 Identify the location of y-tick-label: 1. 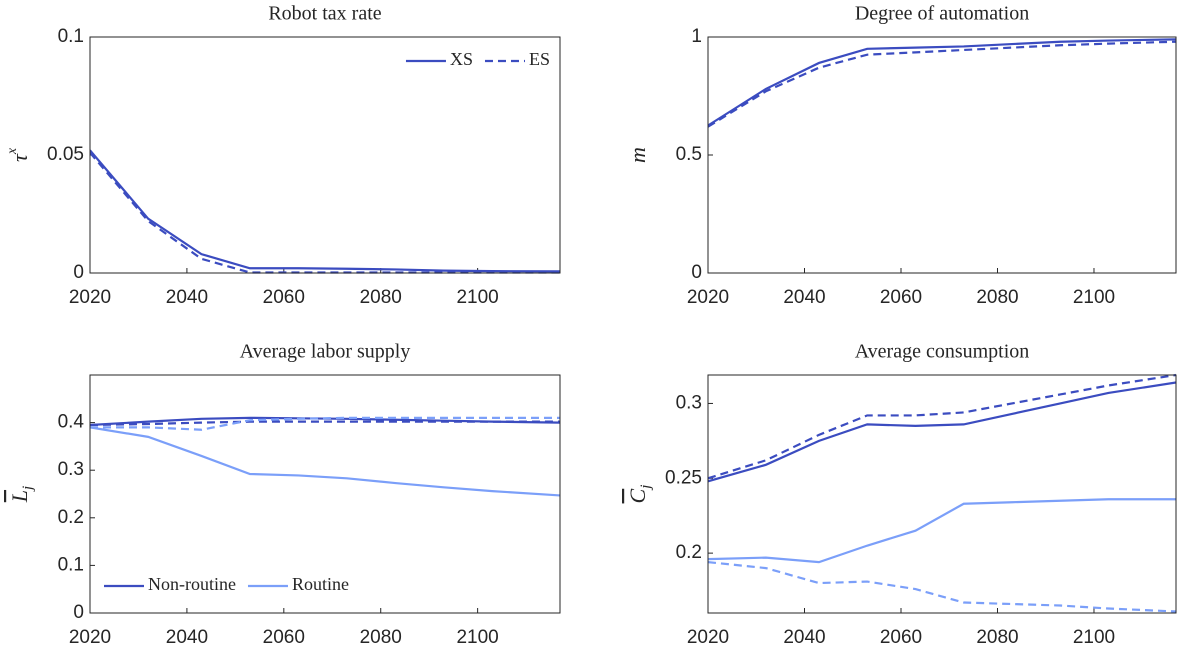
(696, 36).